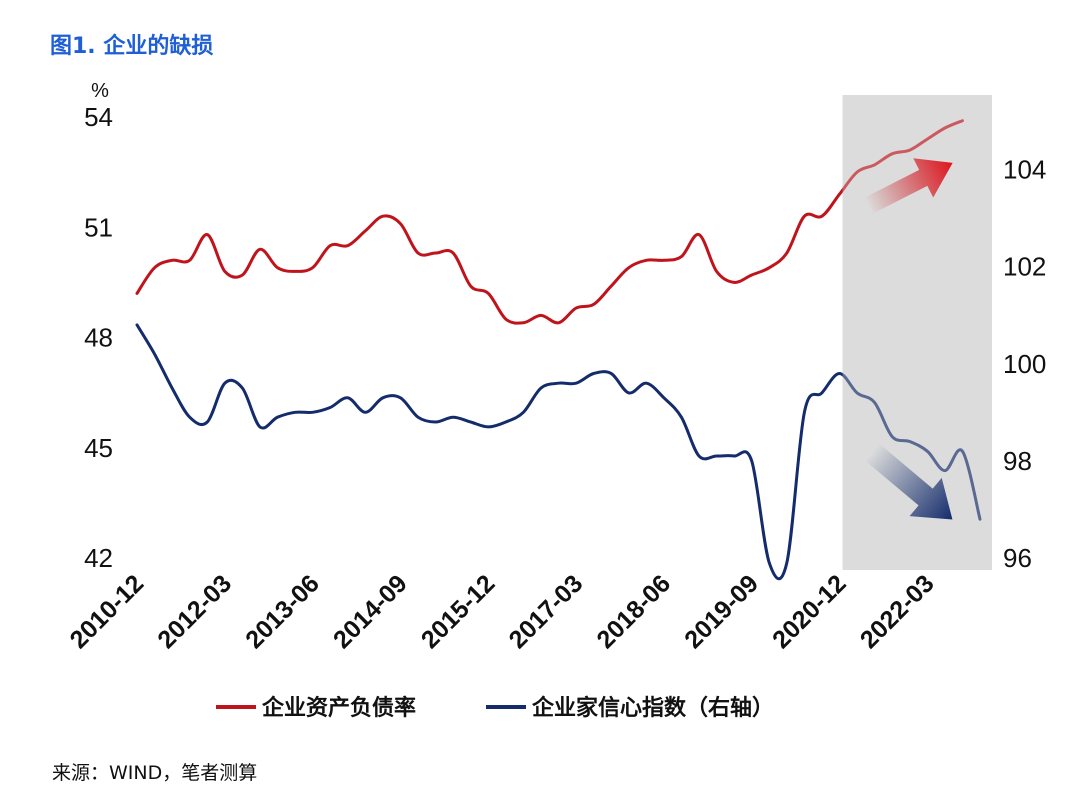 The width and height of the screenshot is (1080, 791). Describe the element at coordinates (495, 708) in the screenshot. I see `legend: 企业资产负债率 企业家信心指数（右轴）` at that location.